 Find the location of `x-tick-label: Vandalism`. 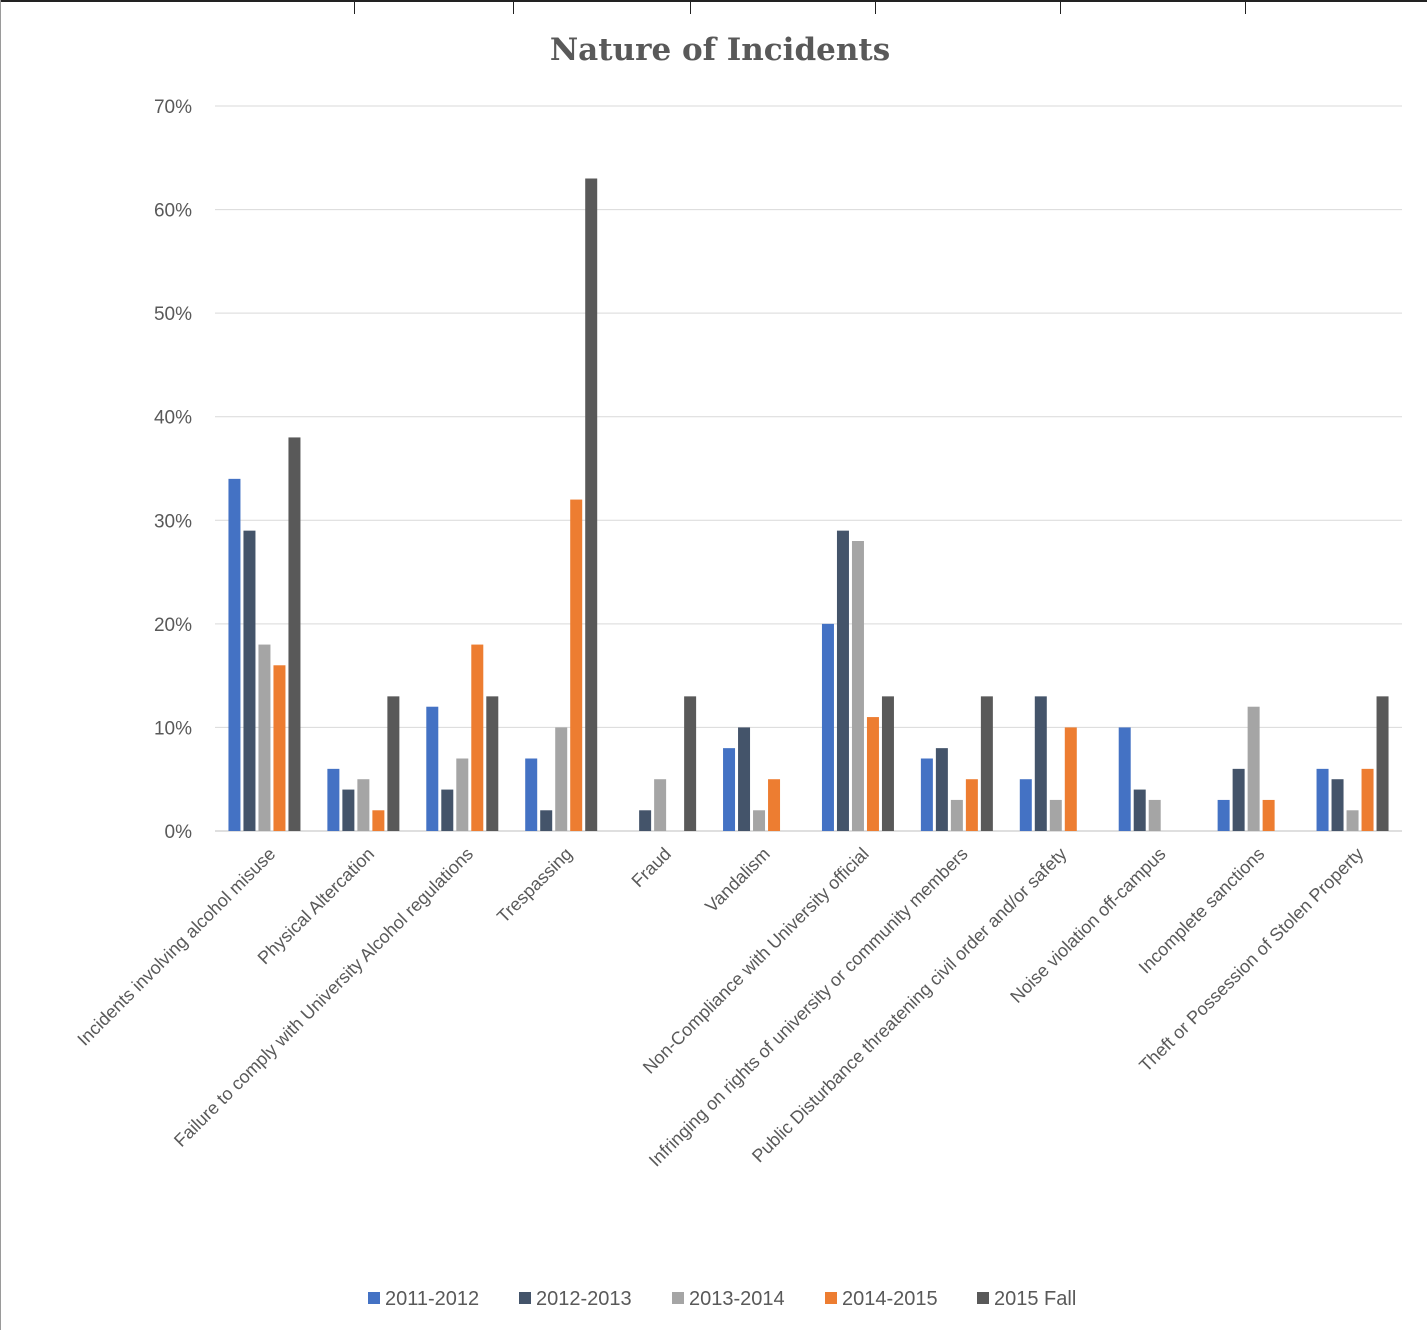

x-tick-label: Vandalism is located at coordinates (737, 880).